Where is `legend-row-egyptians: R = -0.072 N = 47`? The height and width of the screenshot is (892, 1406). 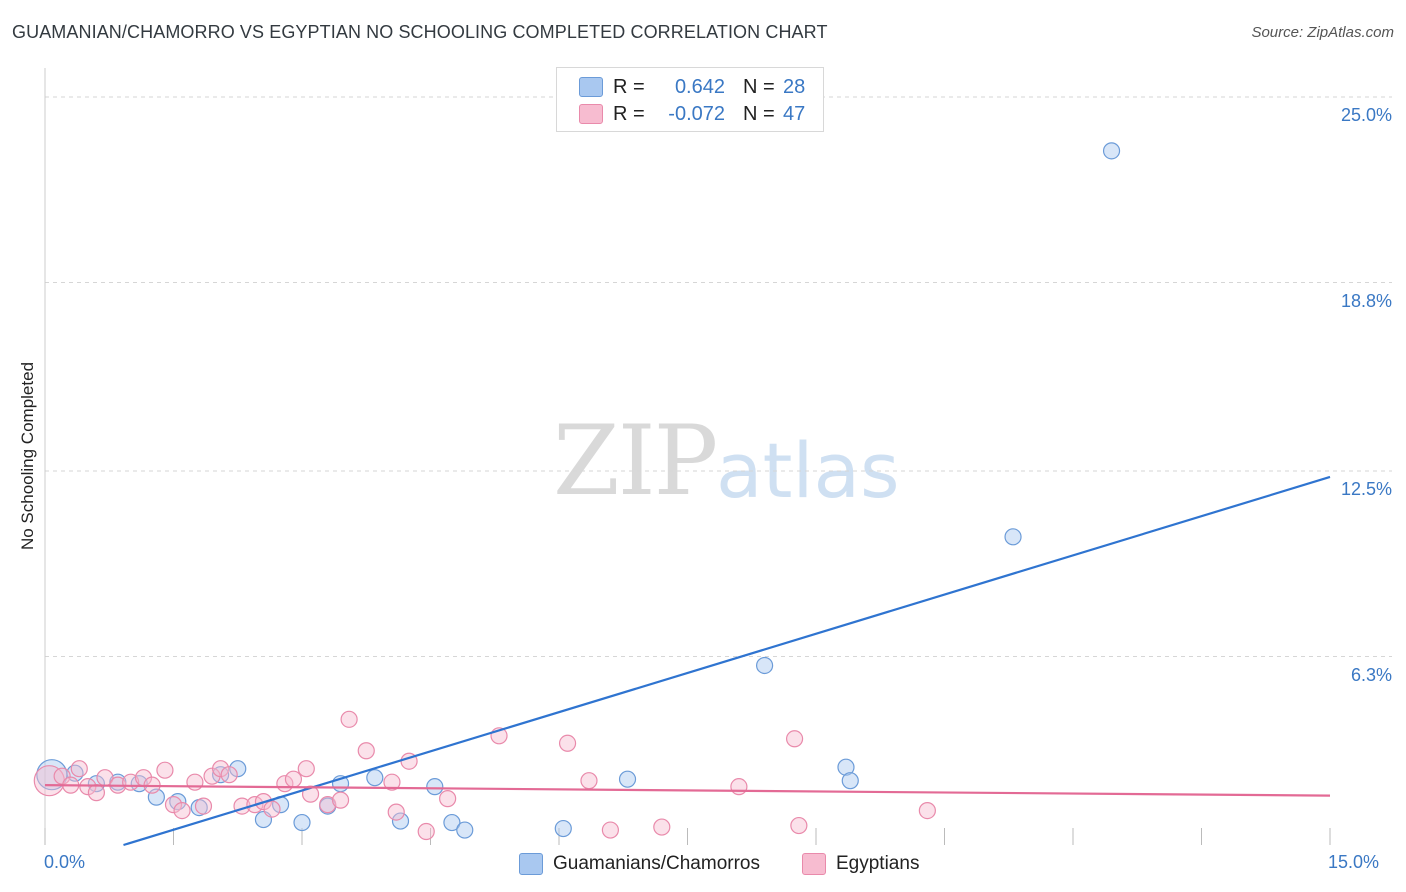
legend-row-egyptians: R = -0.072 N = 47 is located at coordinates (692, 114).